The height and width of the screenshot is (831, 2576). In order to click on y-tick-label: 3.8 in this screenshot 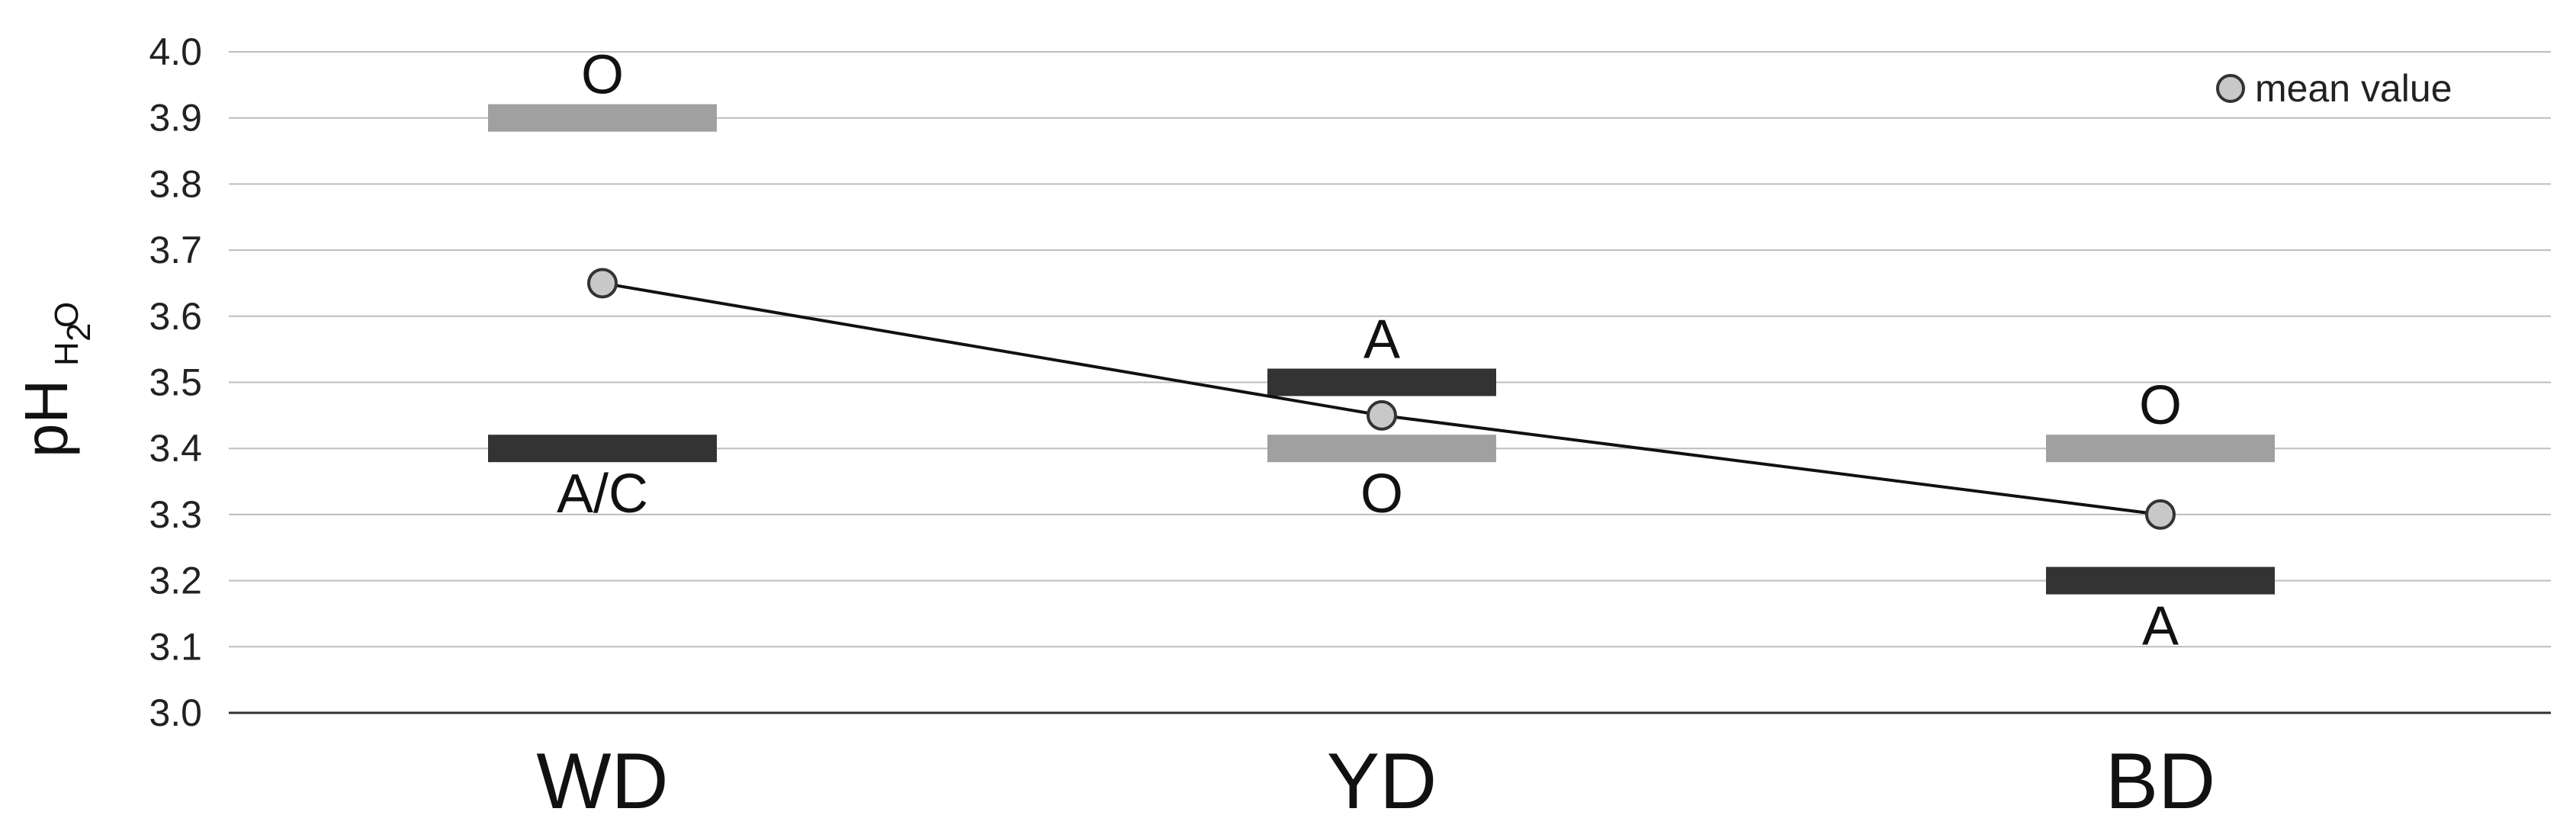, I will do `click(175, 183)`.